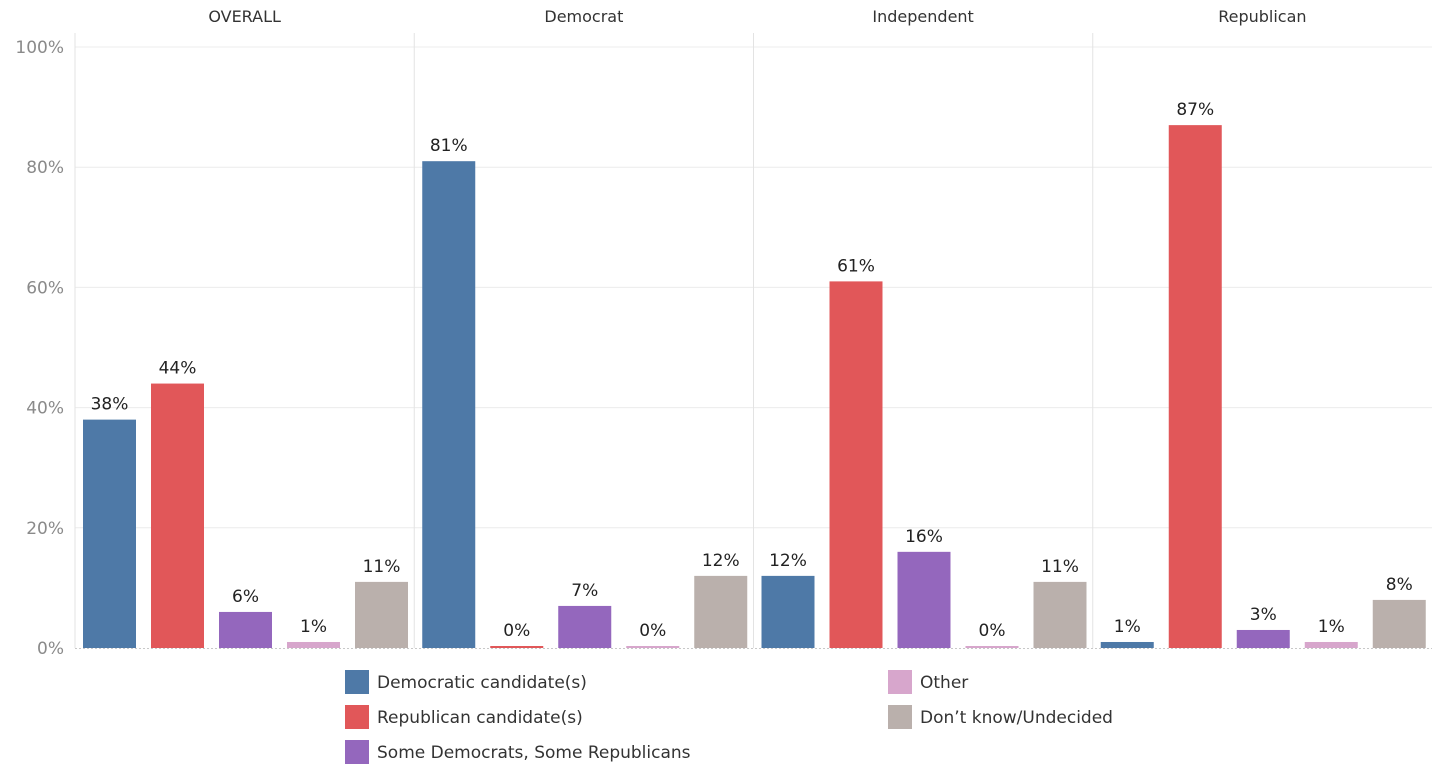  What do you see at coordinates (39, 348) in the screenshot?
I see `y-axis: 0% 20% 40% 60% 80% 100%` at bounding box center [39, 348].